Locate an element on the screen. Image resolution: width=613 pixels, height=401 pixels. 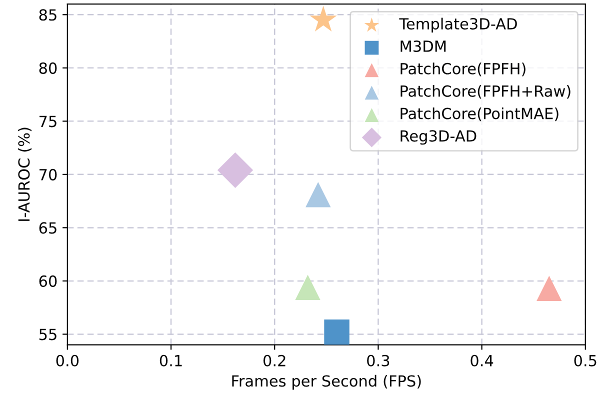
y-tick-label: 55 is located at coordinates (47, 334).